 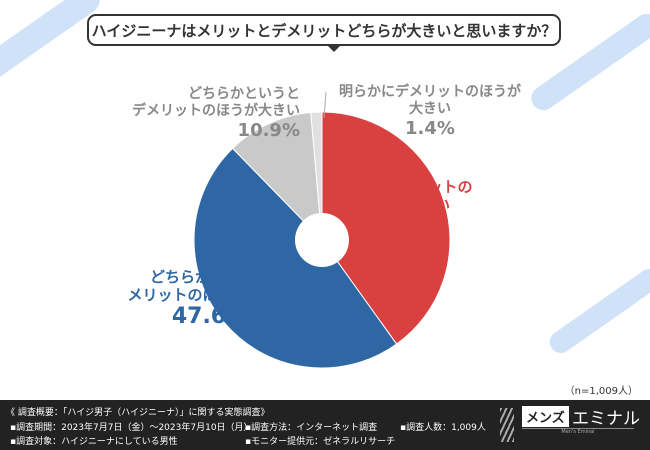 What do you see at coordinates (94, 442) in the screenshot?
I see `survey-target: ▪調査対象：ハイジニーナにしている男性` at bounding box center [94, 442].